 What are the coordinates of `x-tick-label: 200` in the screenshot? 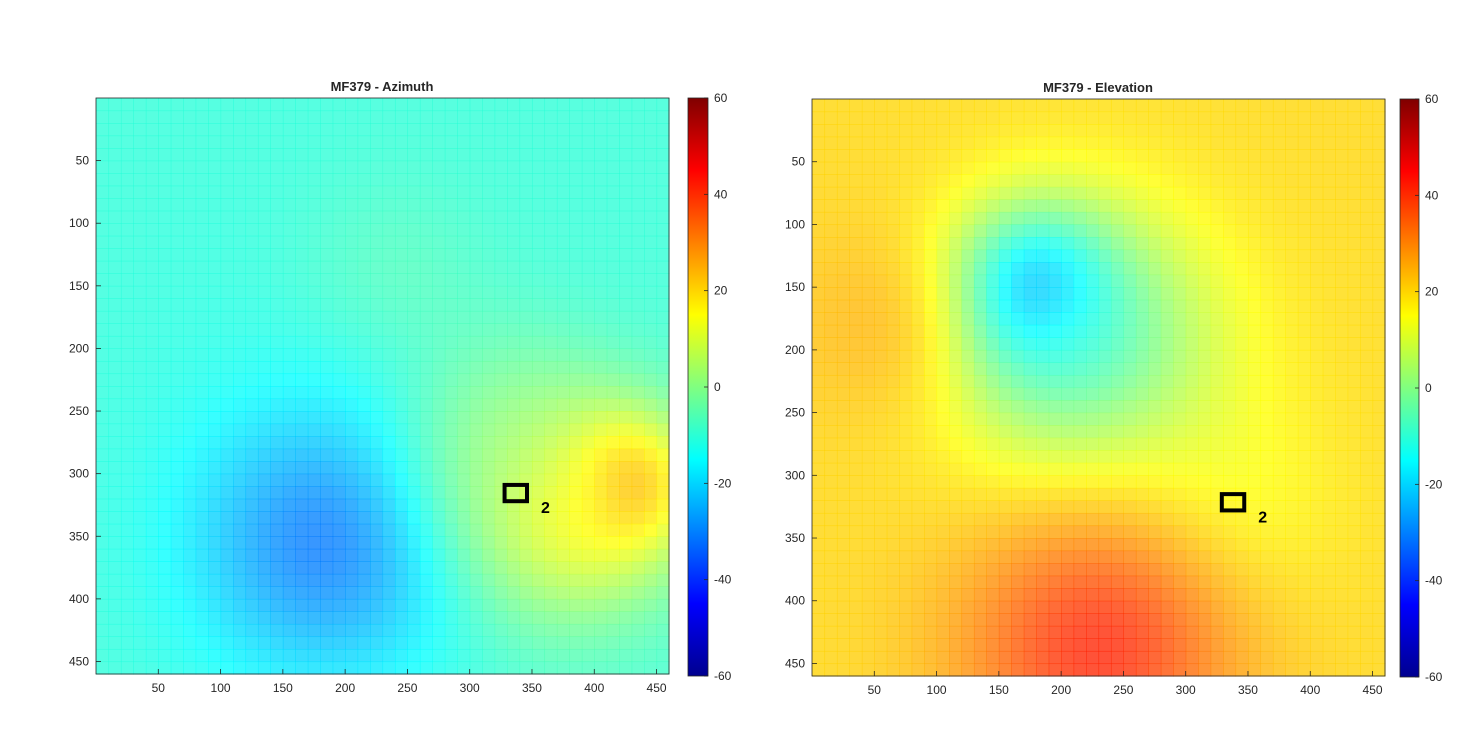 It's located at (1061, 690).